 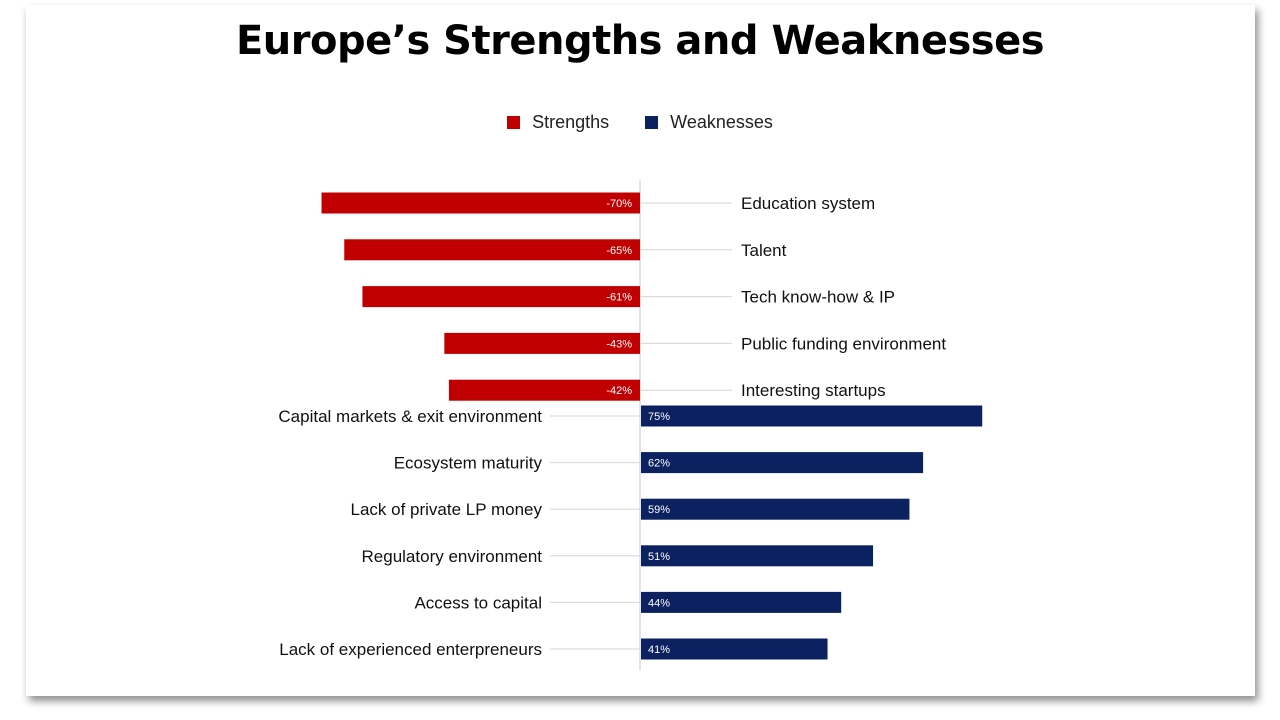 I want to click on data-label: -42%, so click(x=619, y=391).